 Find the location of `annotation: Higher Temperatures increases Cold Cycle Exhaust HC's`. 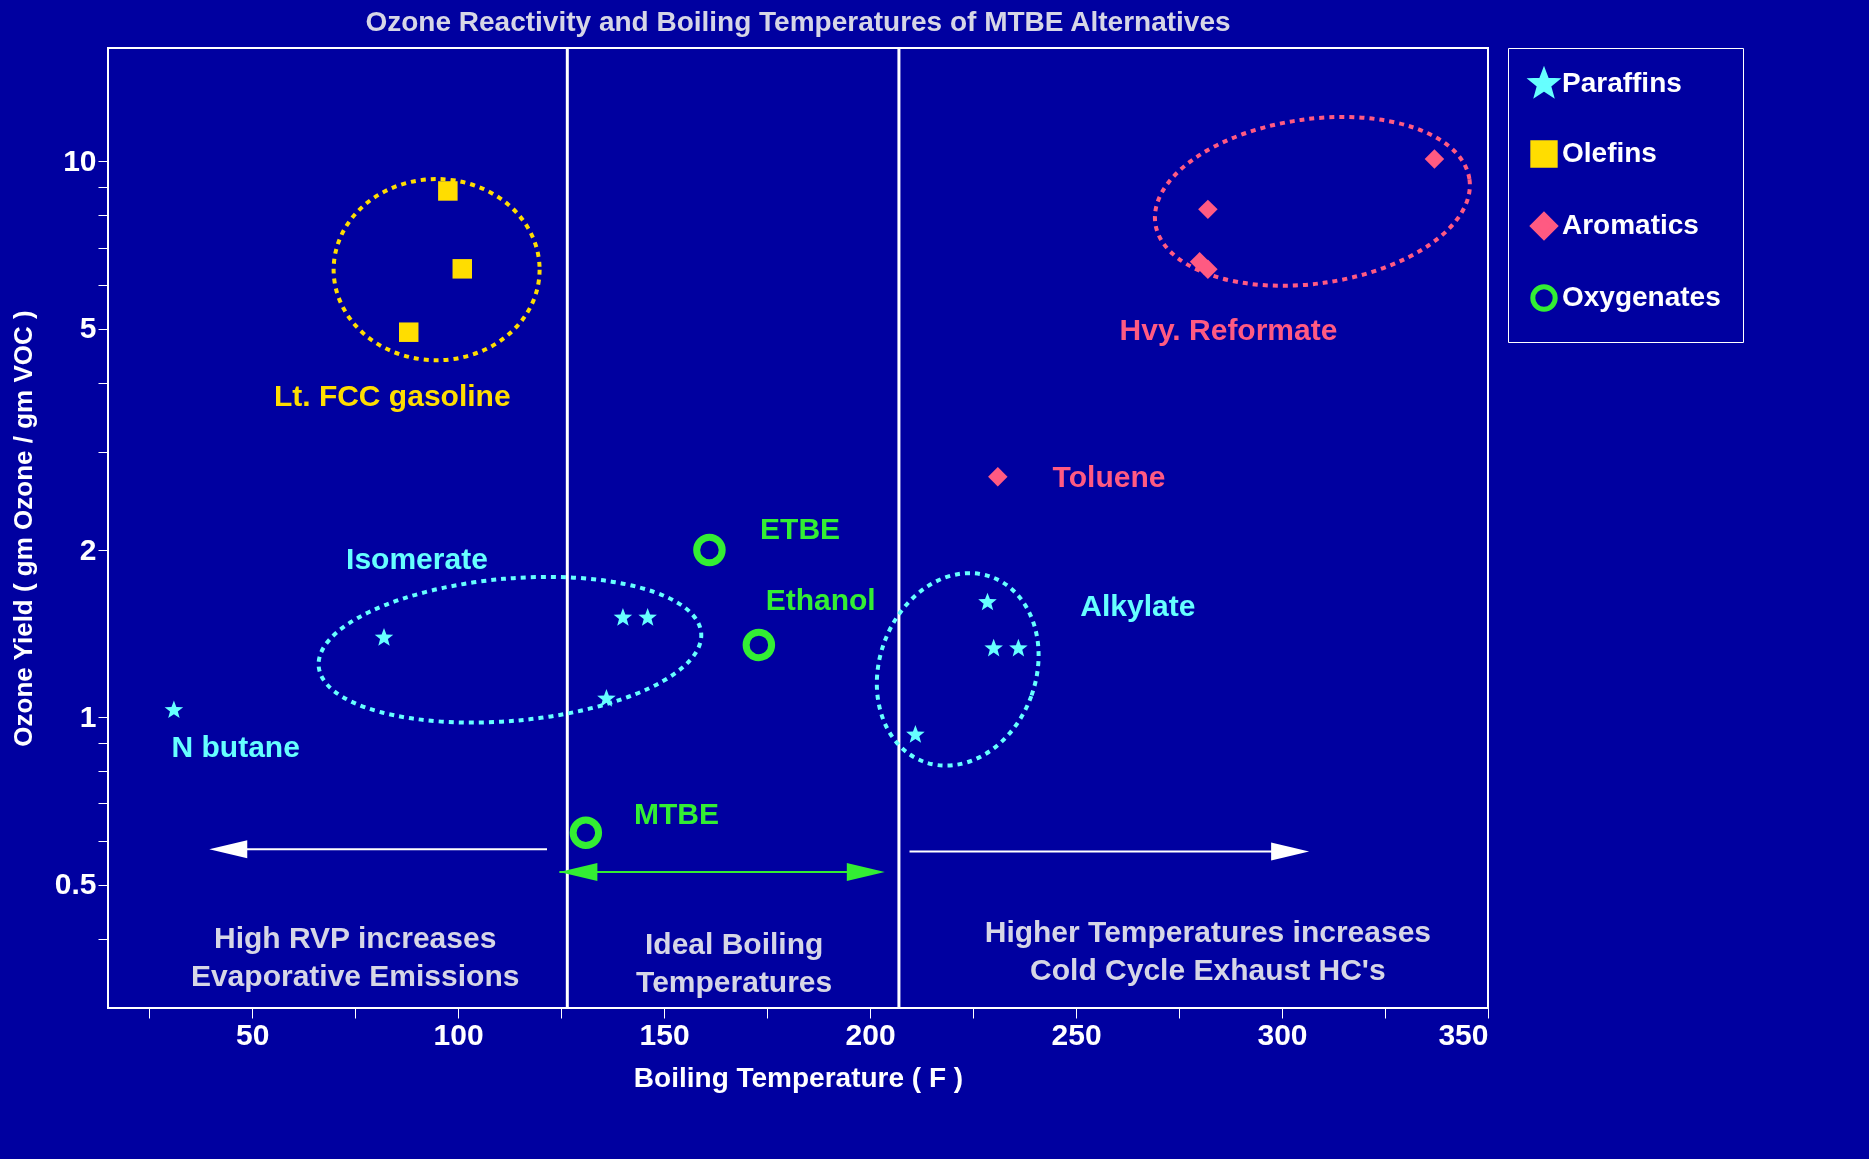

annotation: Higher Temperatures increases Cold Cycle Exhaust HC's is located at coordinates (1208, 950).